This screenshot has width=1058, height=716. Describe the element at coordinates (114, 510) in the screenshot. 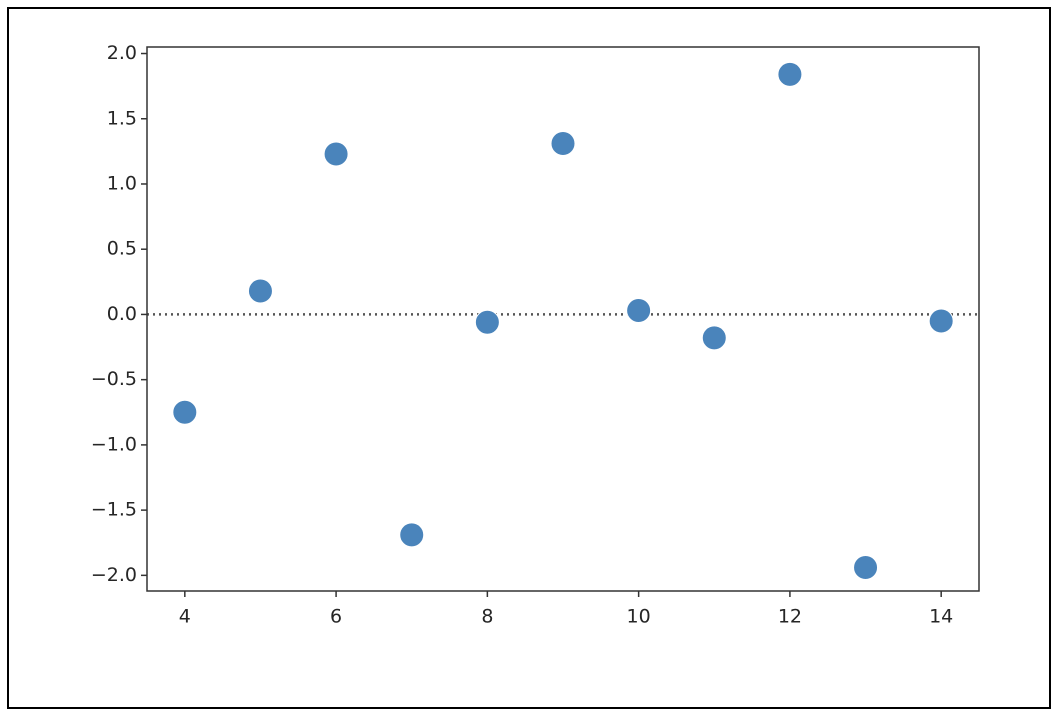

I see `y-tick-label: −1.5` at that location.